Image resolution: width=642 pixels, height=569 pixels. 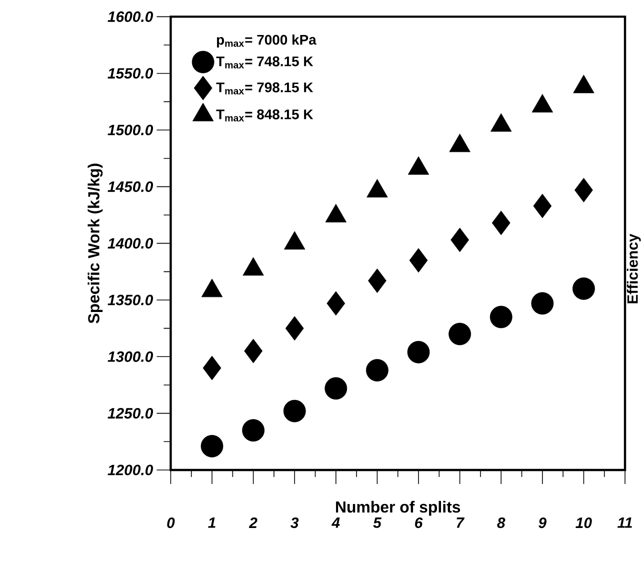 I want to click on x-tick-label: 5, so click(x=377, y=523).